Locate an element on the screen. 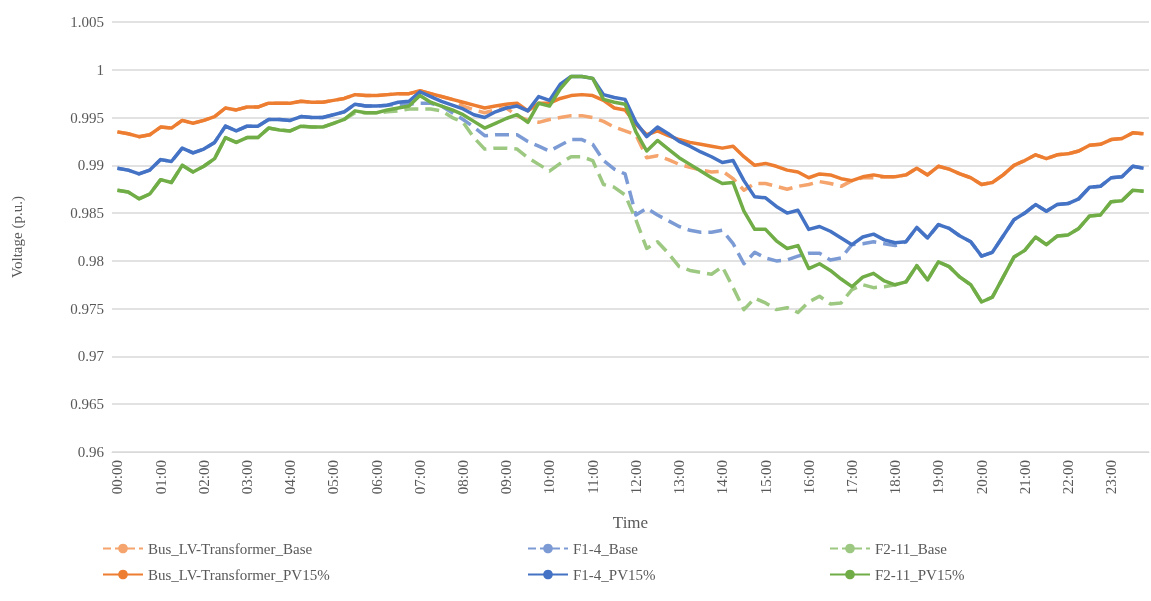 The image size is (1151, 601). legend-label: F2-11_PV15% is located at coordinates (920, 574).